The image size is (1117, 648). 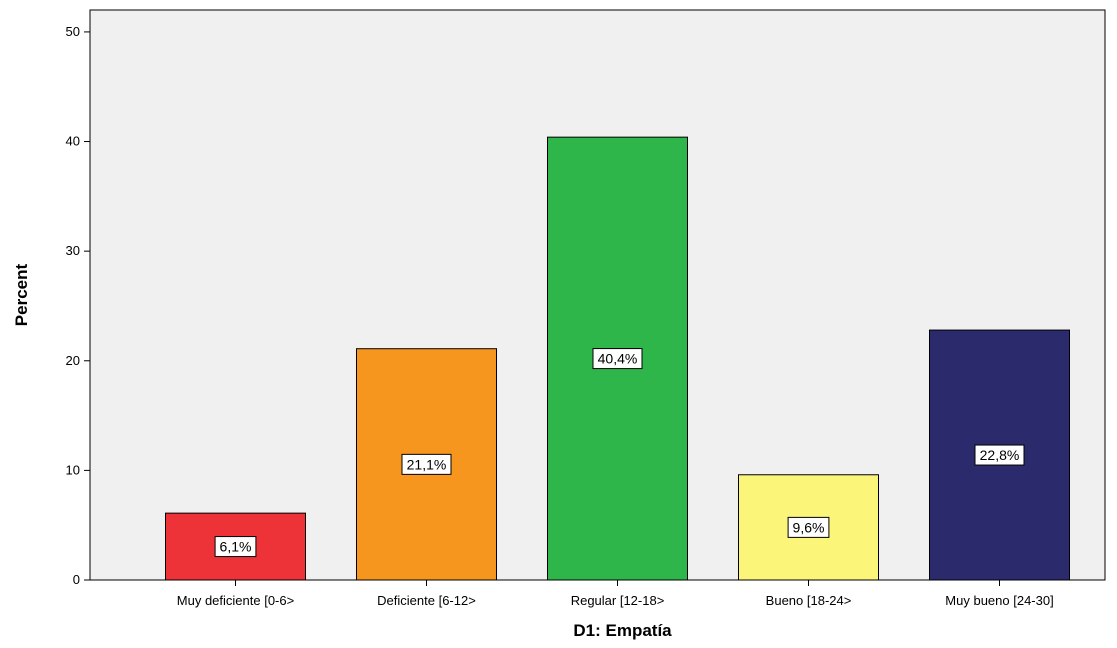 What do you see at coordinates (618, 600) in the screenshot?
I see `x-category-label: Regular [12-18>` at bounding box center [618, 600].